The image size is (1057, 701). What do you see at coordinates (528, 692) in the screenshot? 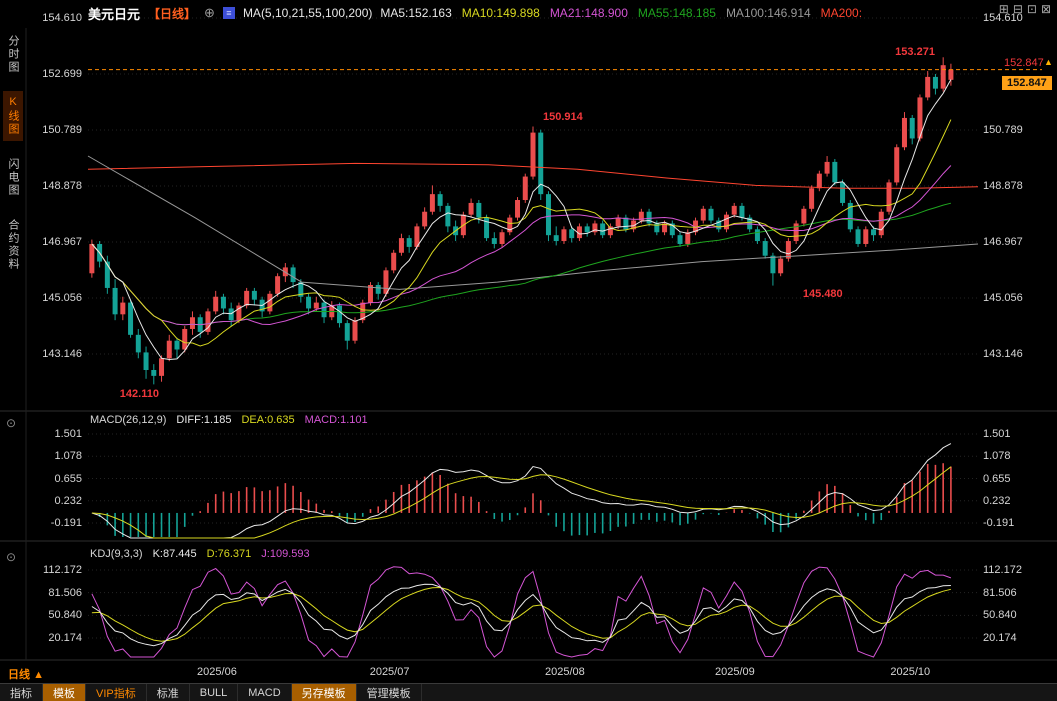
I see `bottom-tab-bar: 指标 模板 VIP指标 标准 BULL MACD 另存模板 管理模板` at bounding box center [528, 692].